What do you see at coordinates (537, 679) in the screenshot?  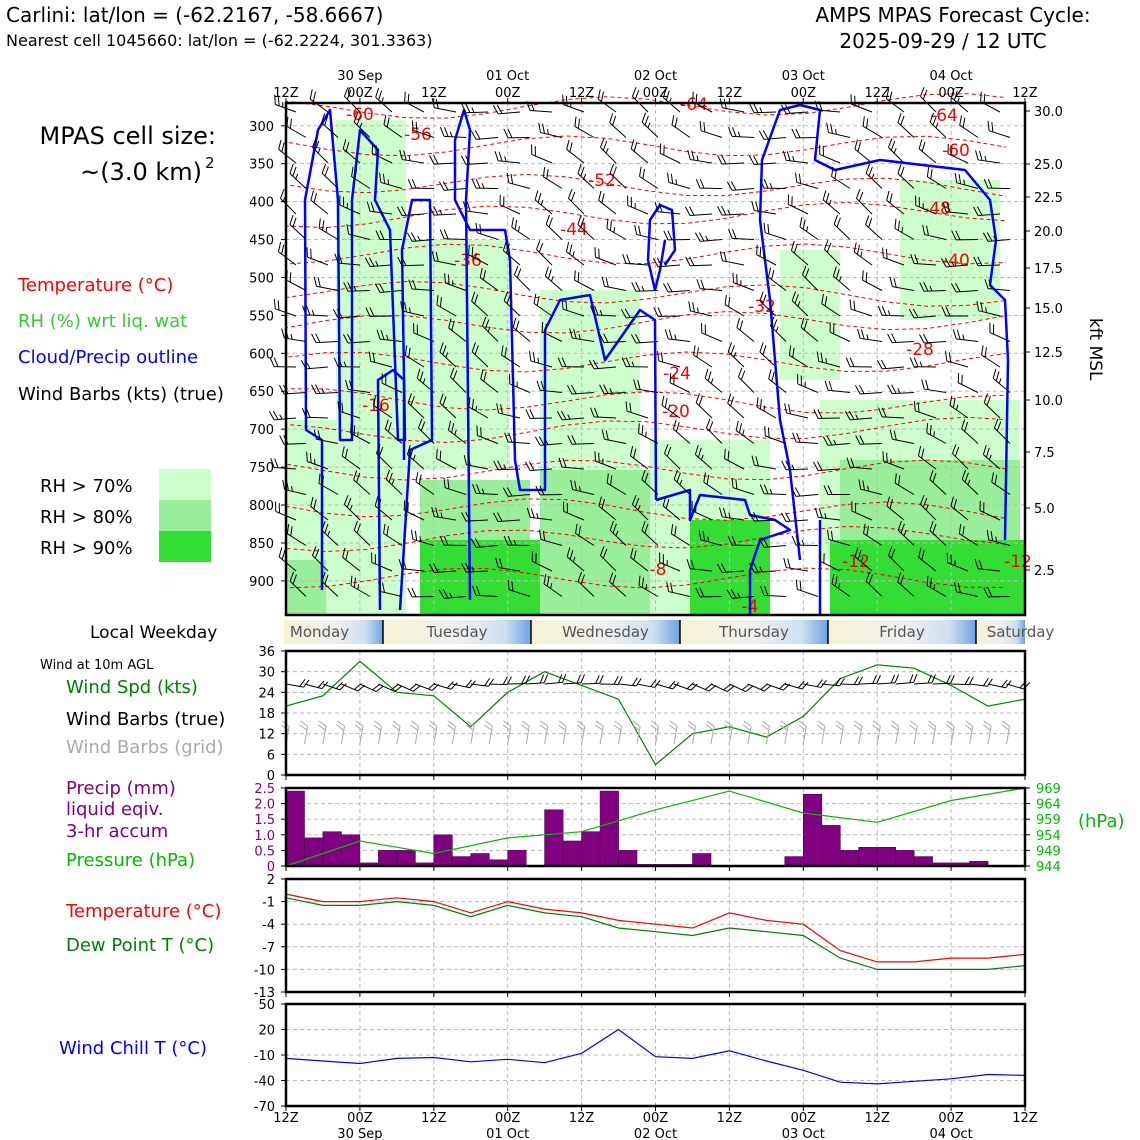 I see `wind-barb-10m` at bounding box center [537, 679].